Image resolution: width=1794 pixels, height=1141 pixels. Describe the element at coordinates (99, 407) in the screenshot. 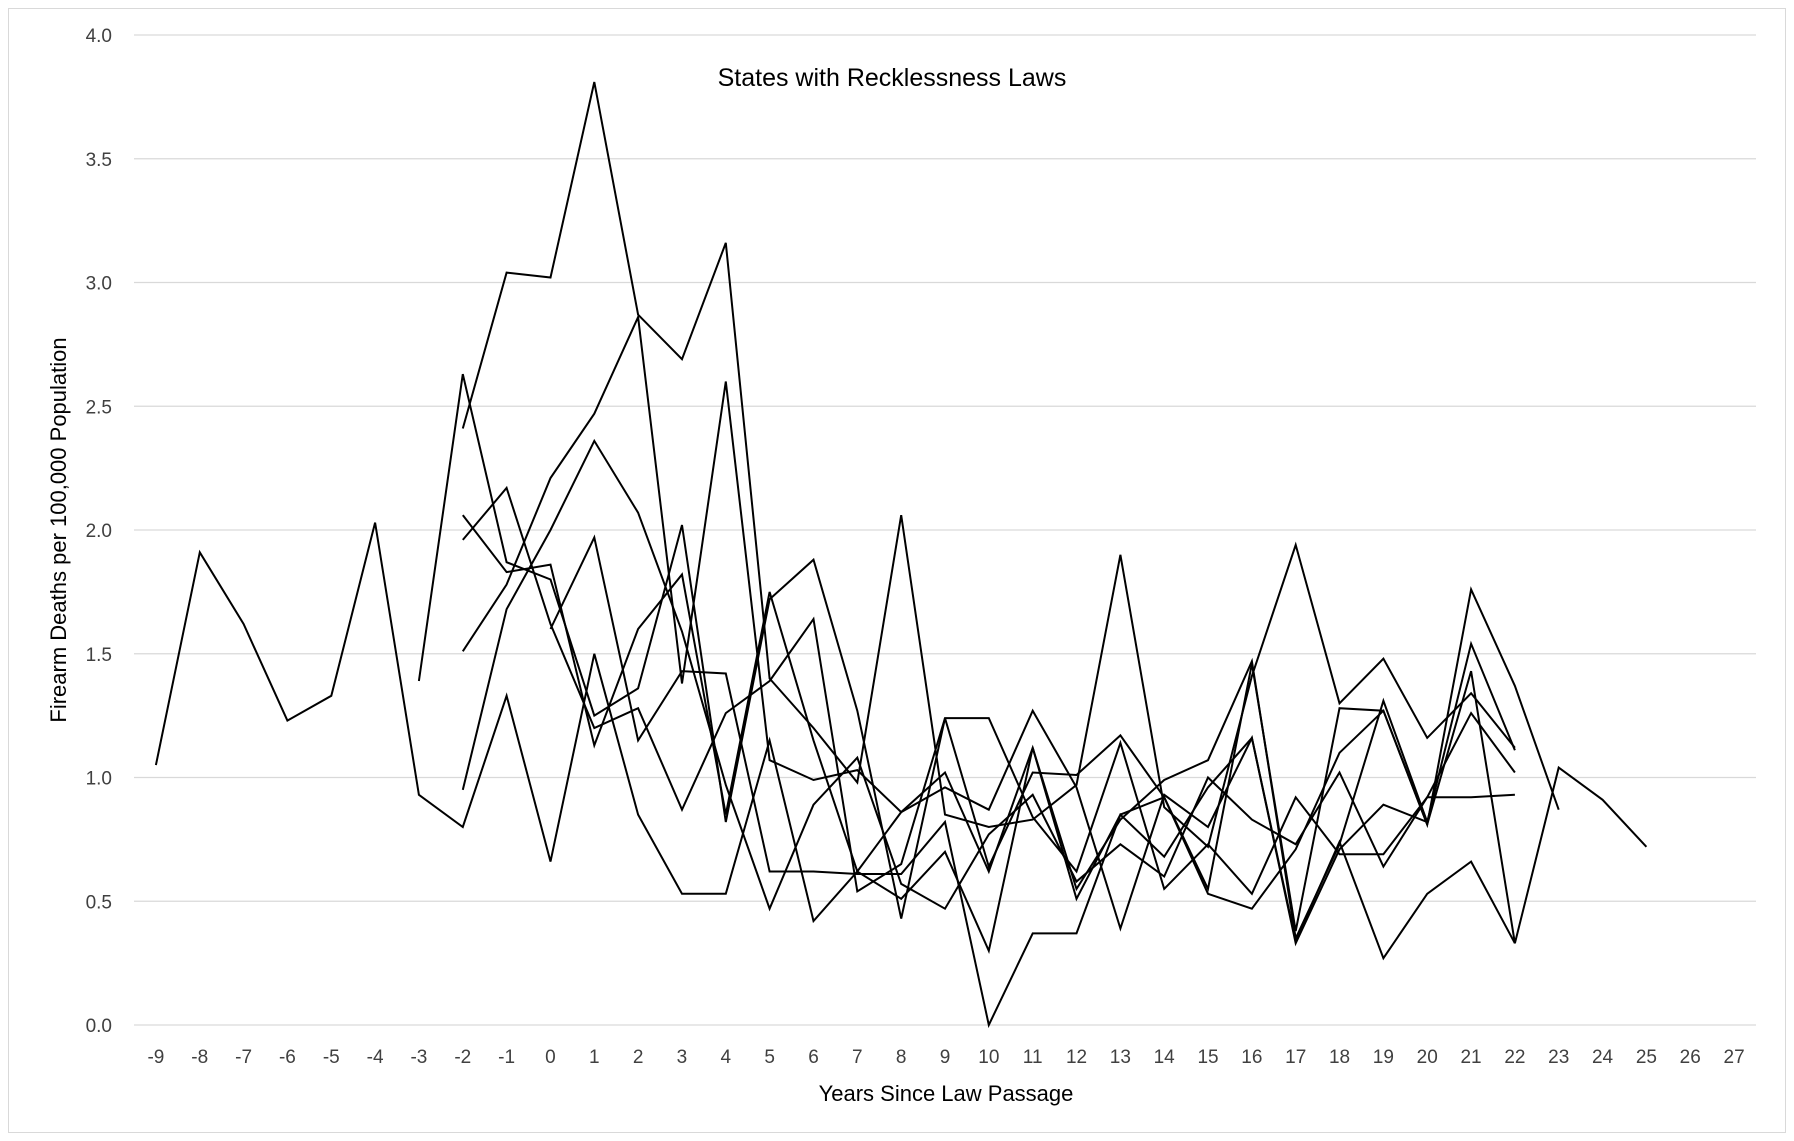

I see `y-tick-label: 2.5` at that location.